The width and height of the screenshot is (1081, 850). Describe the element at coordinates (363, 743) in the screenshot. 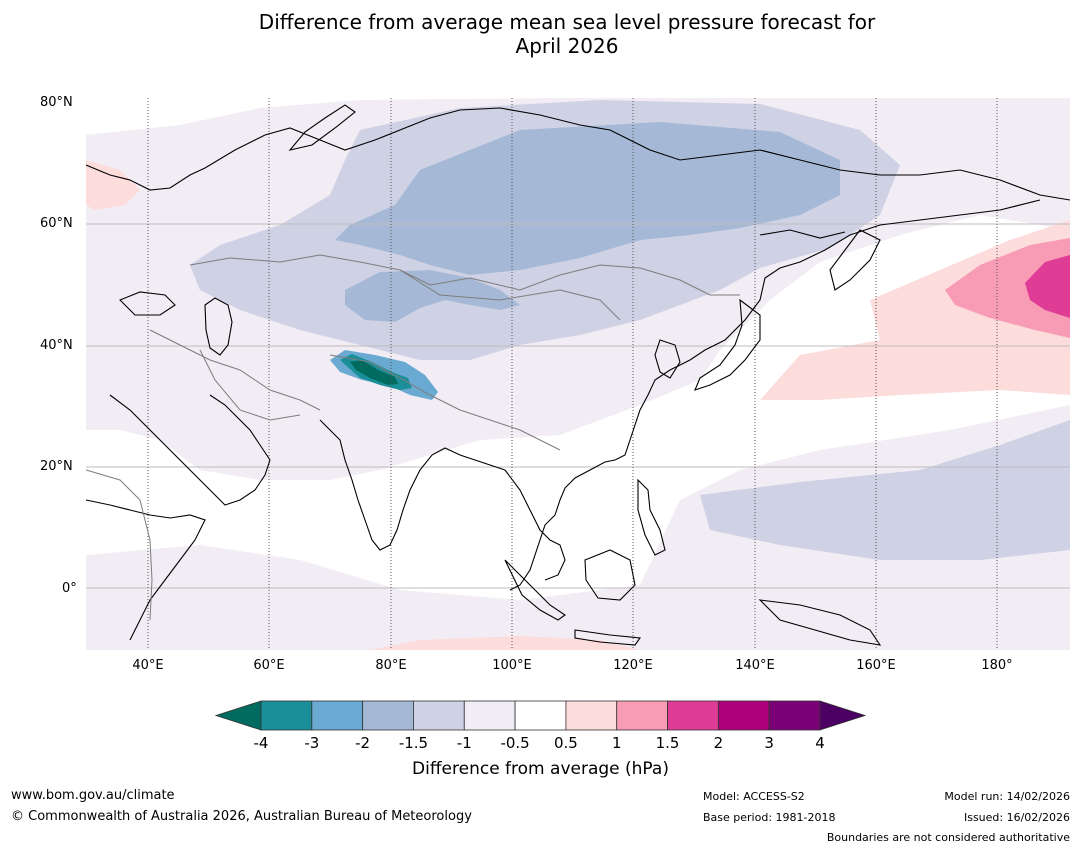

I see `colorbar-tick-label: -2` at that location.